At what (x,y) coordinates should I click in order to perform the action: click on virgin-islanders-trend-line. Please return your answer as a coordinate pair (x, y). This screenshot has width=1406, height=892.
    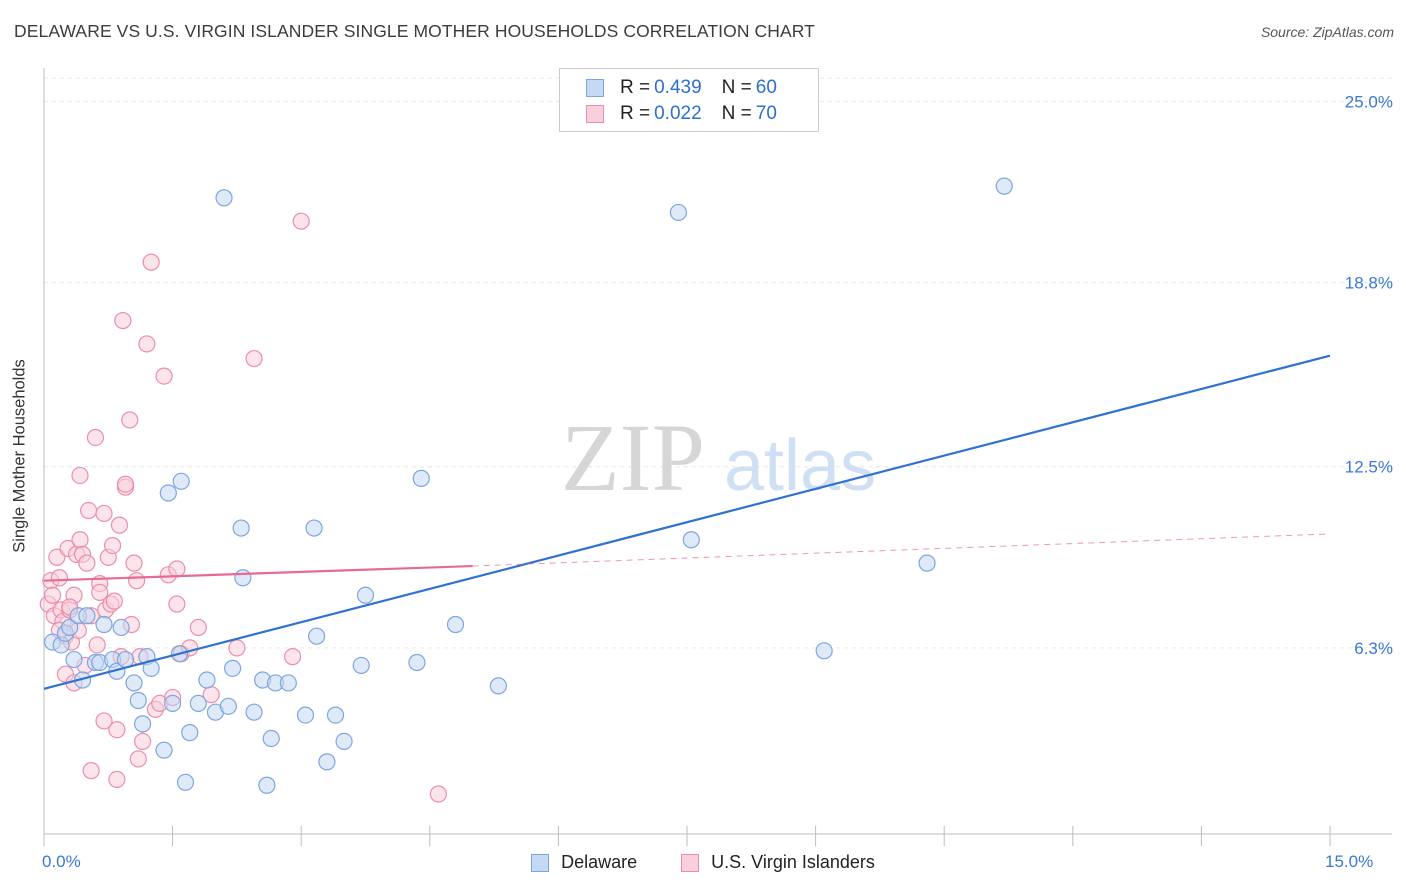
    Looking at the image, I should click on (258, 573).